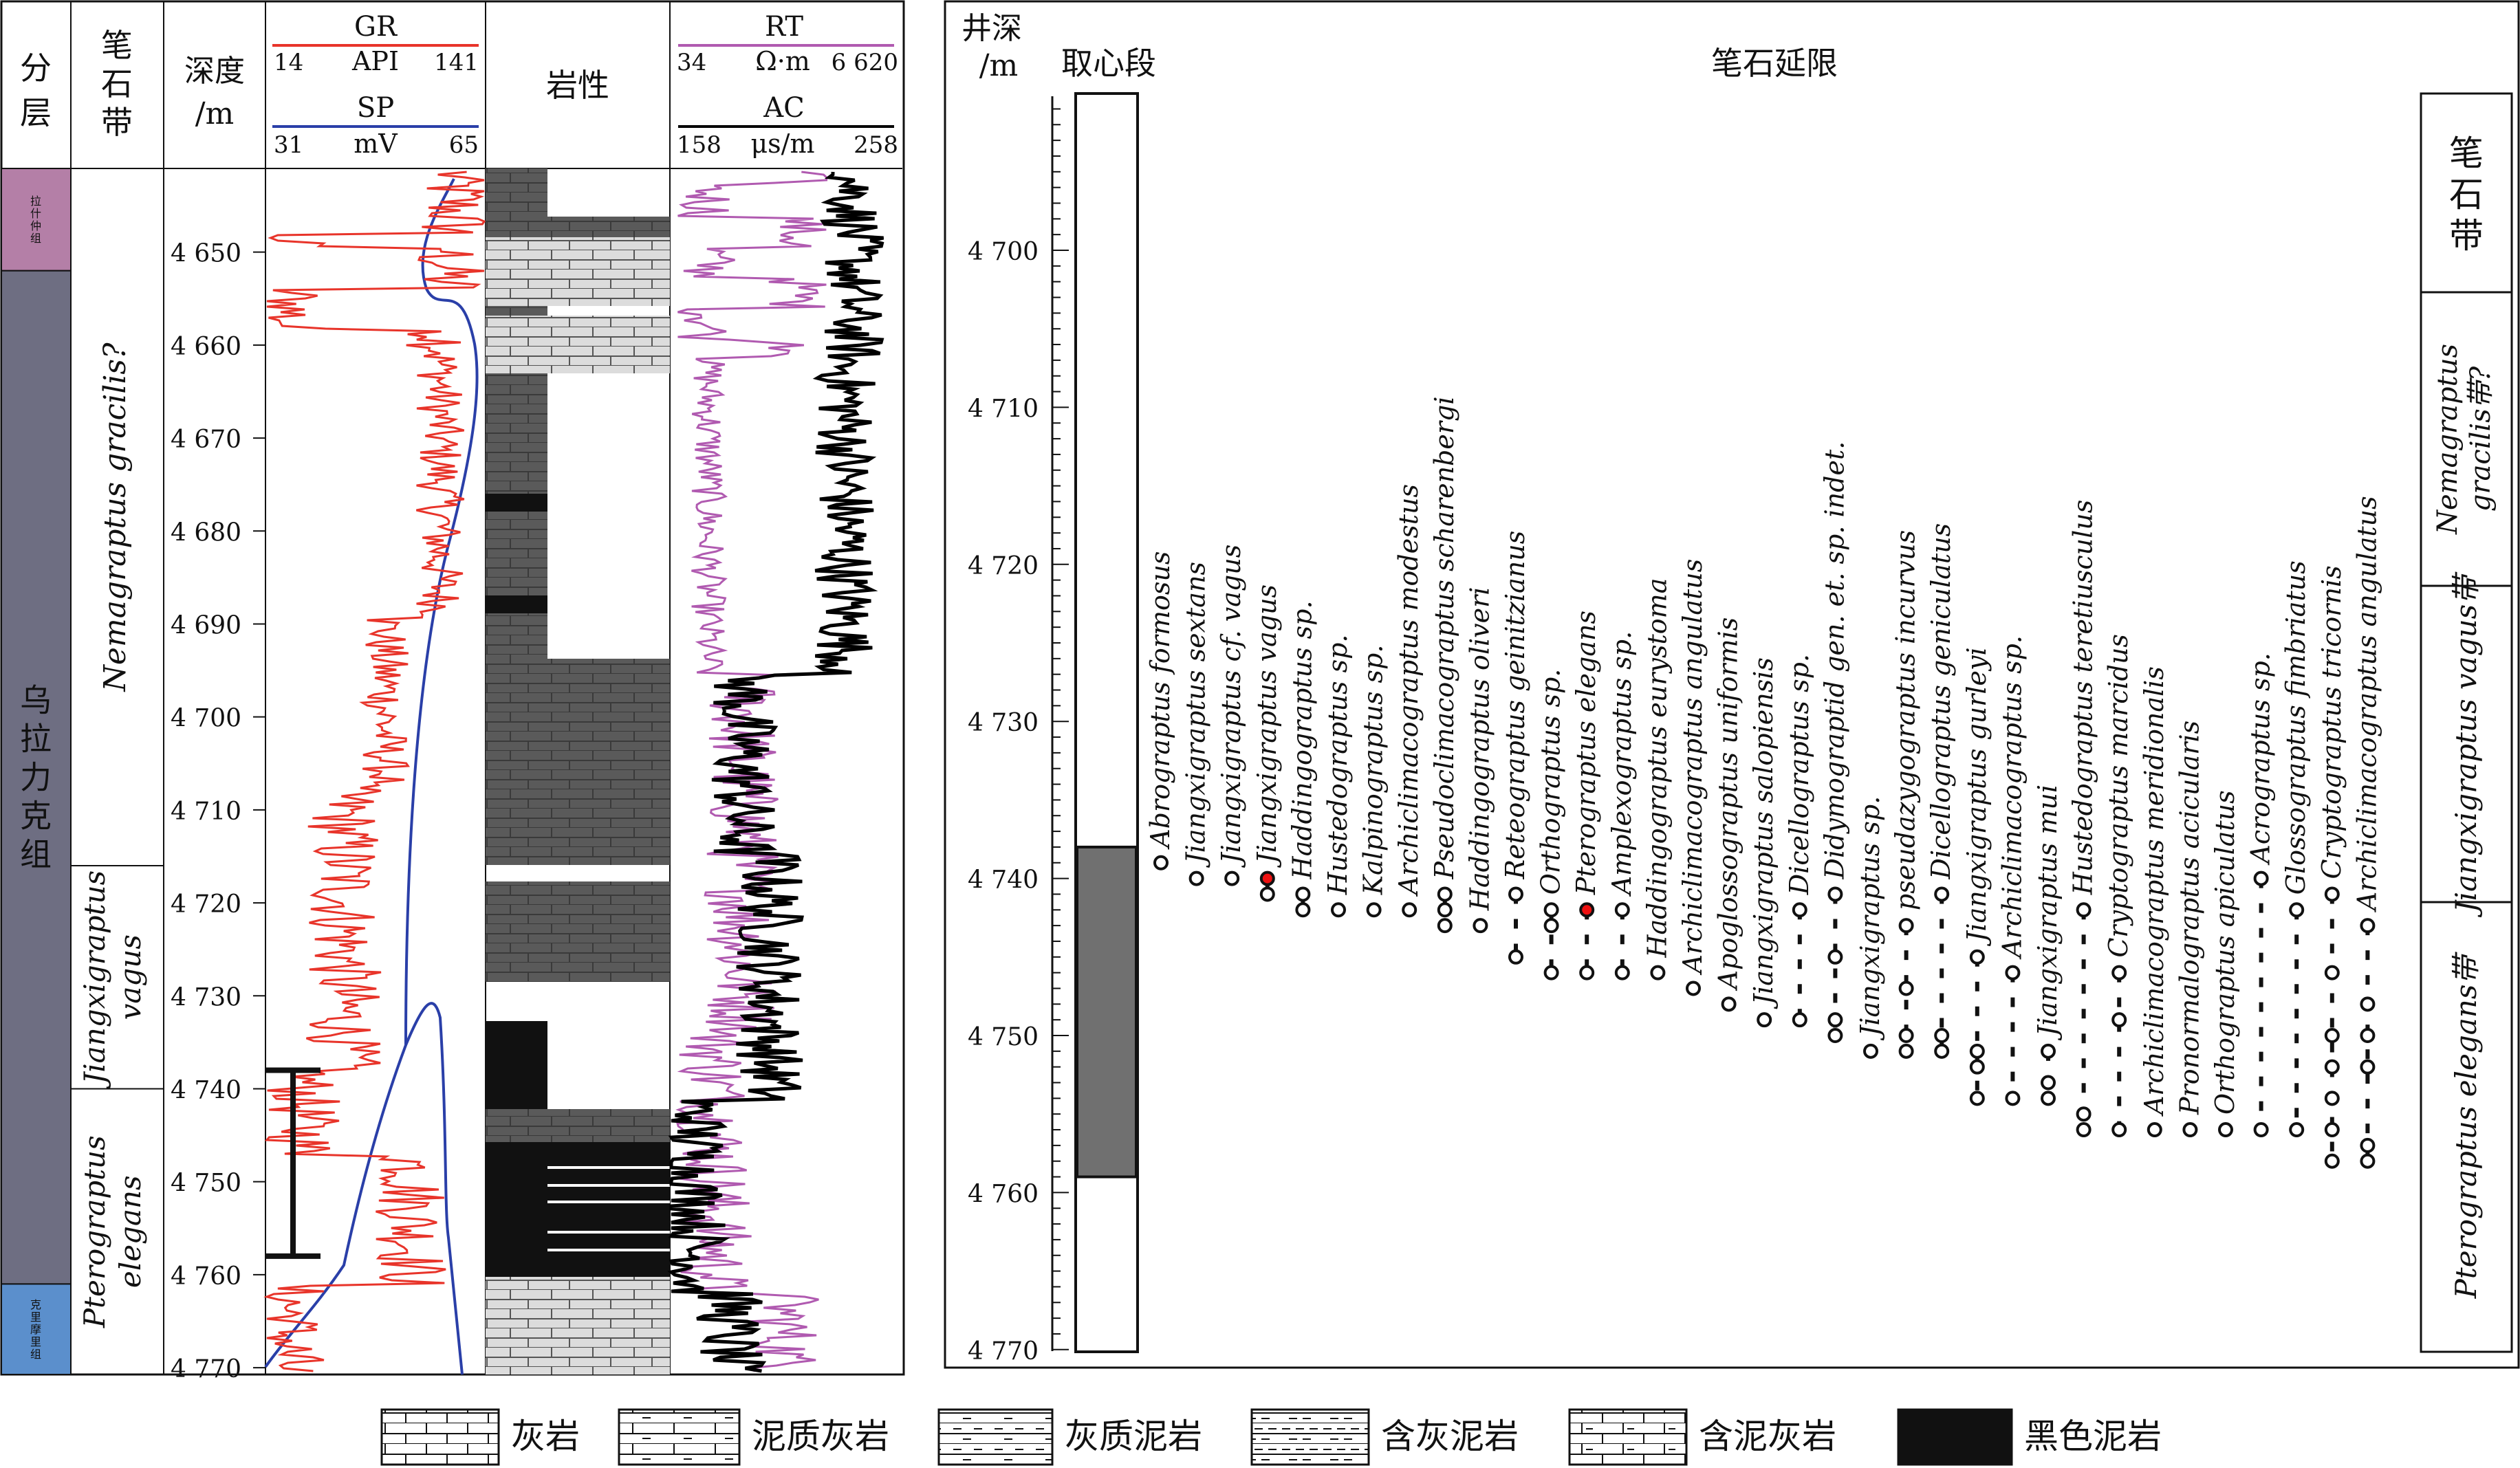 This screenshot has height=1468, width=2520. Describe the element at coordinates (775, 772) in the screenshot. I see `rt-ac-track` at that location.